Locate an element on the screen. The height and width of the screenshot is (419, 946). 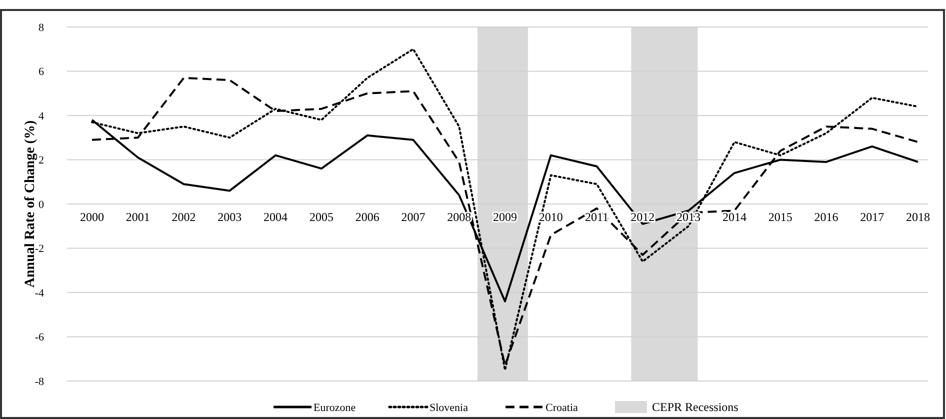
legend-label: CEPR Recessions is located at coordinates (695, 407).